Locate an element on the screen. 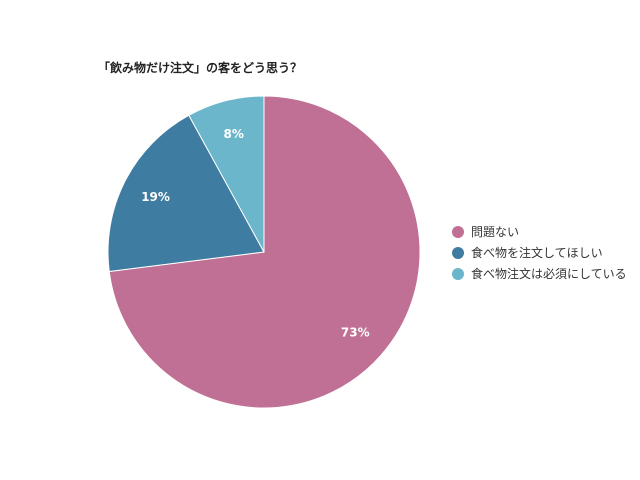 Image resolution: width=640 pixels, height=480 pixels. legend-label: 食べ物を注文してほしい is located at coordinates (537, 253).